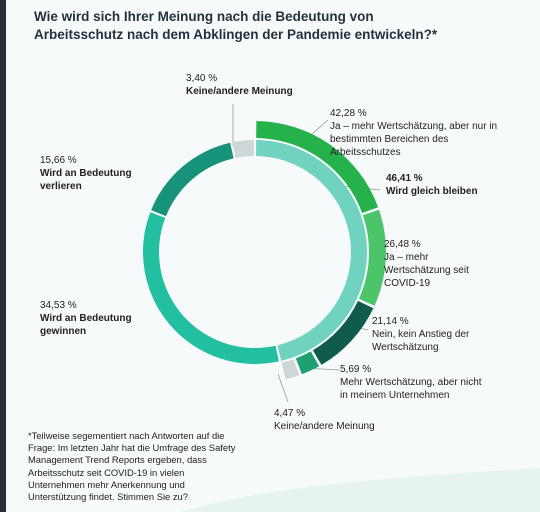 The width and height of the screenshot is (540, 512). I want to click on outer-slice-mehr-wertsch-tzung-aber-nicht-in-meinem-unternehmen, so click(307, 363).